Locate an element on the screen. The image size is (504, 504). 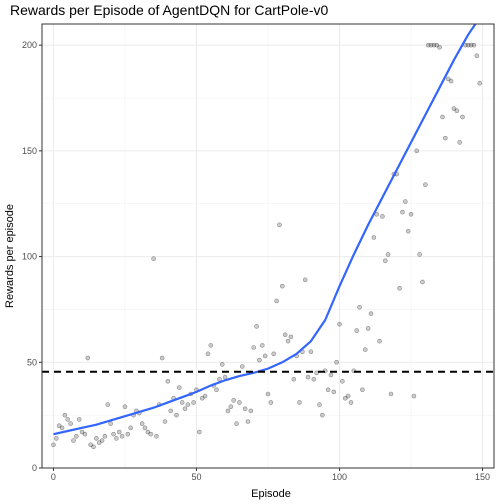
x-axis-label: Episode is located at coordinates (271, 494).